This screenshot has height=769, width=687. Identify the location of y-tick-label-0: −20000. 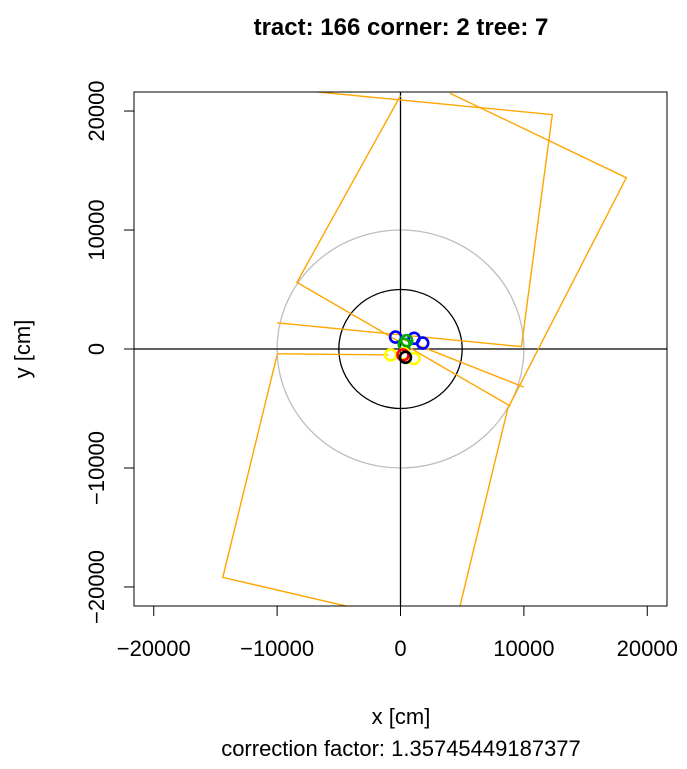
(96, 587).